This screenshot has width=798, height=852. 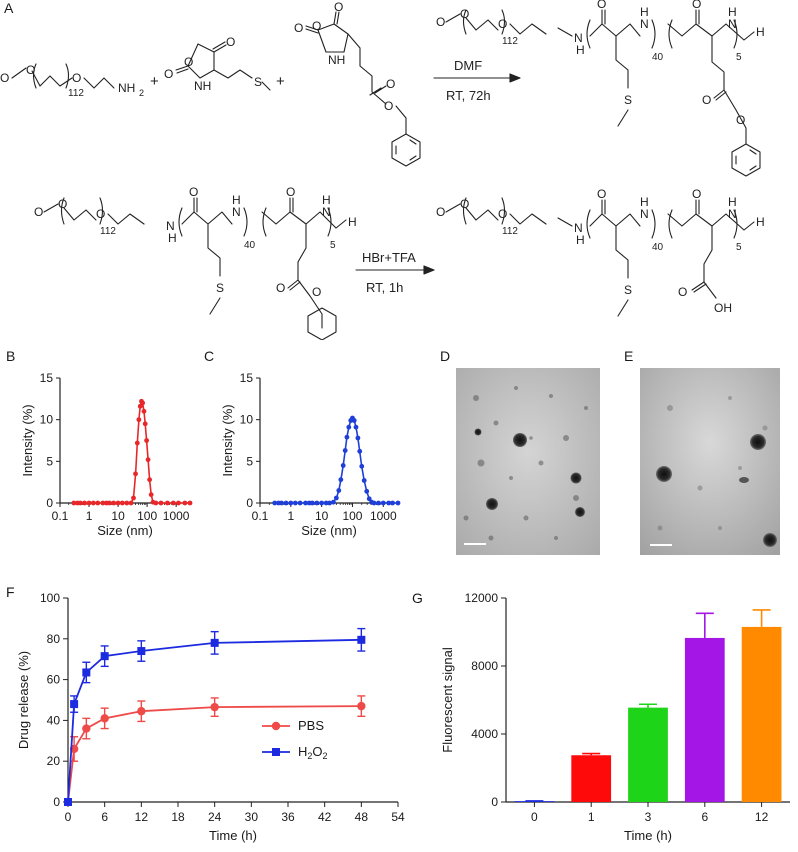 I want to click on product-2-met-side, so click(x=622, y=271).